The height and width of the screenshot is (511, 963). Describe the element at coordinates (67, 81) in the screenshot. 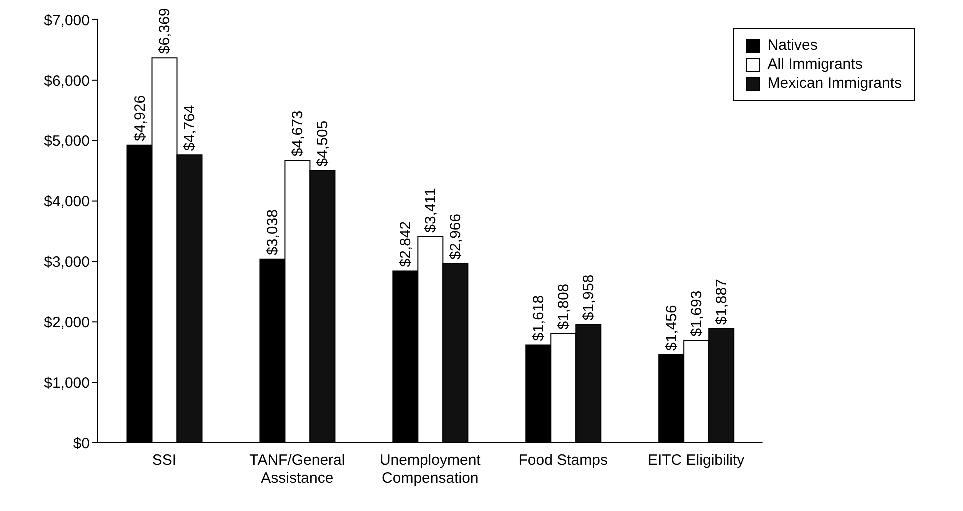

I see `y-tick-label: $6,000` at that location.